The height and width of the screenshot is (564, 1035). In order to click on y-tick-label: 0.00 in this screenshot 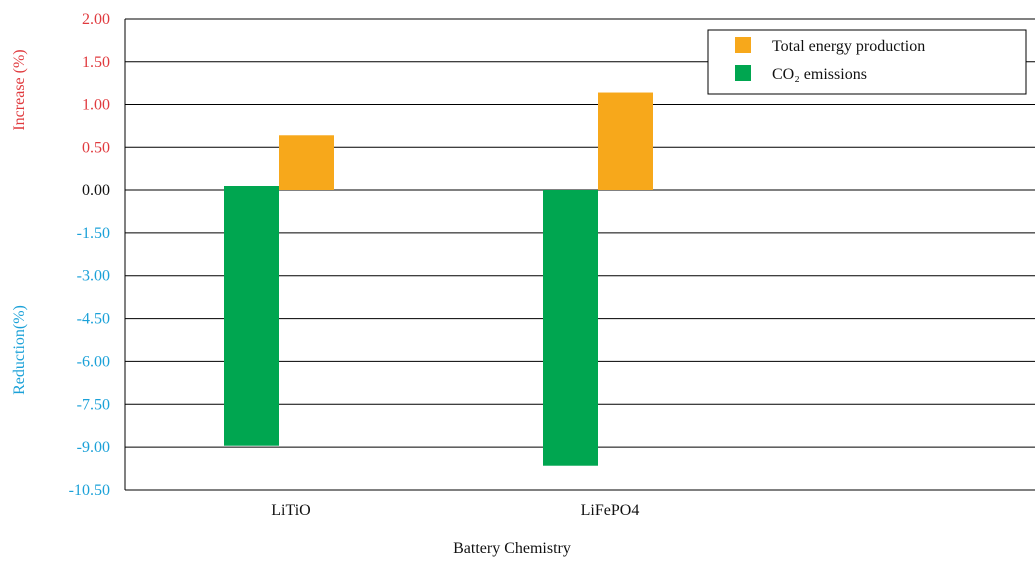, I will do `click(96, 190)`.